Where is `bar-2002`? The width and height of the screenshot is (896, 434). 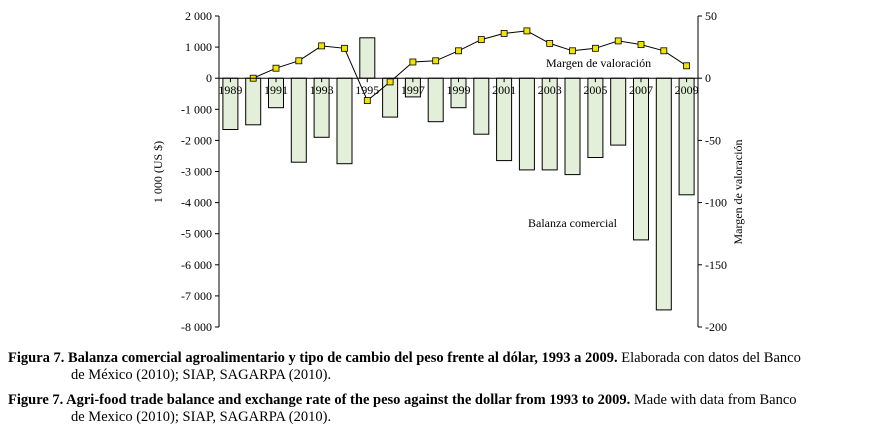 bar-2002 is located at coordinates (526, 124).